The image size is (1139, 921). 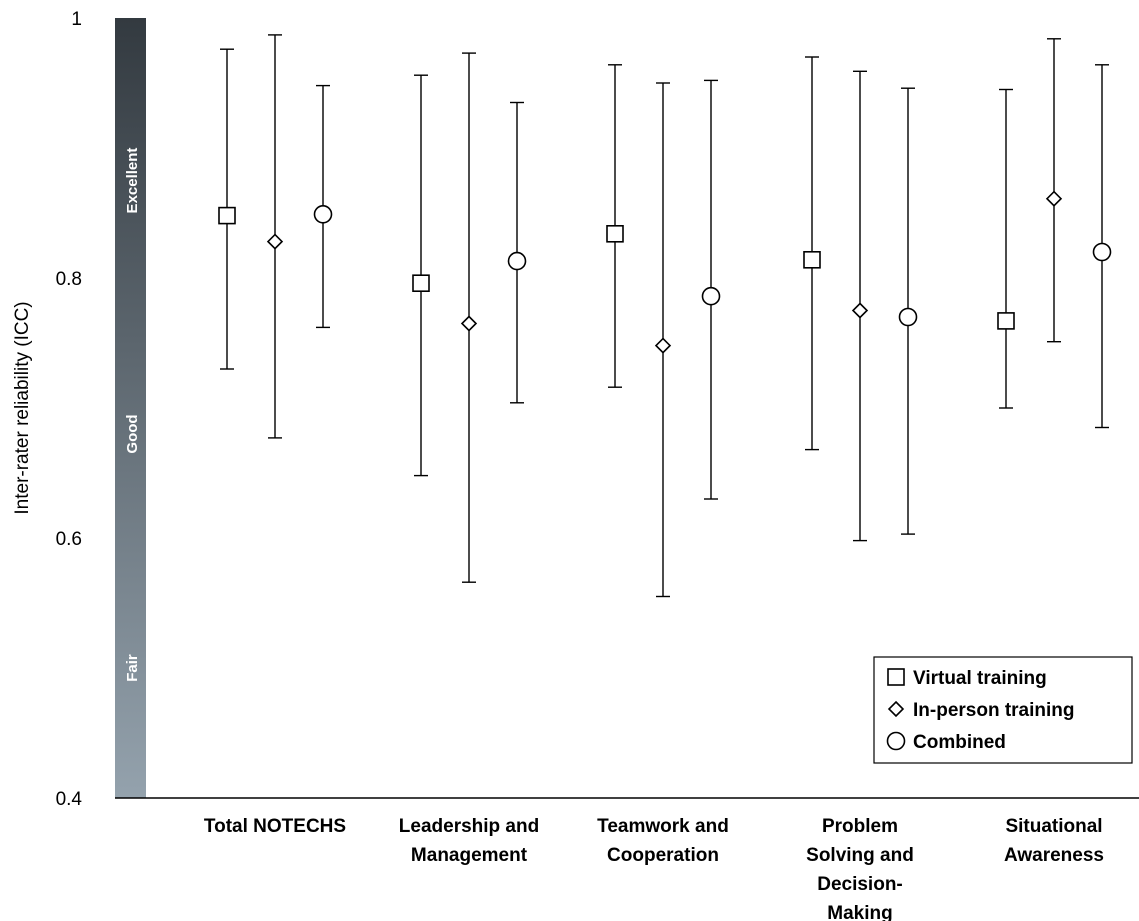 What do you see at coordinates (22, 407) in the screenshot?
I see `y-axis-label: Inter-rater reliability (ICC)` at bounding box center [22, 407].